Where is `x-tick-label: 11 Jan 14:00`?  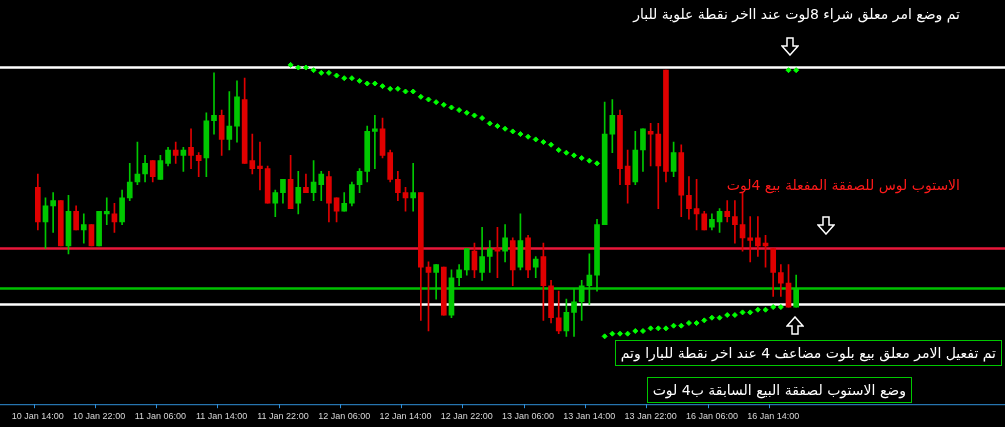
x-tick-label: 11 Jan 14:00 is located at coordinates (221, 416).